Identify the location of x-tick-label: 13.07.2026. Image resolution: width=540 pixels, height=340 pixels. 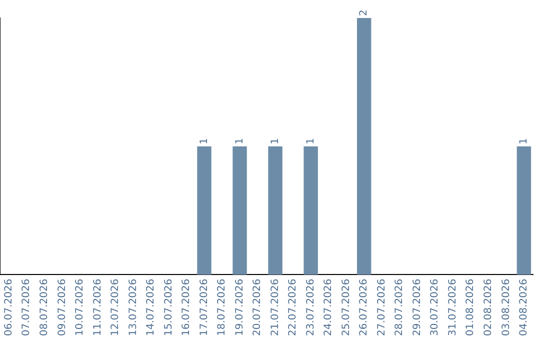
(133, 307).